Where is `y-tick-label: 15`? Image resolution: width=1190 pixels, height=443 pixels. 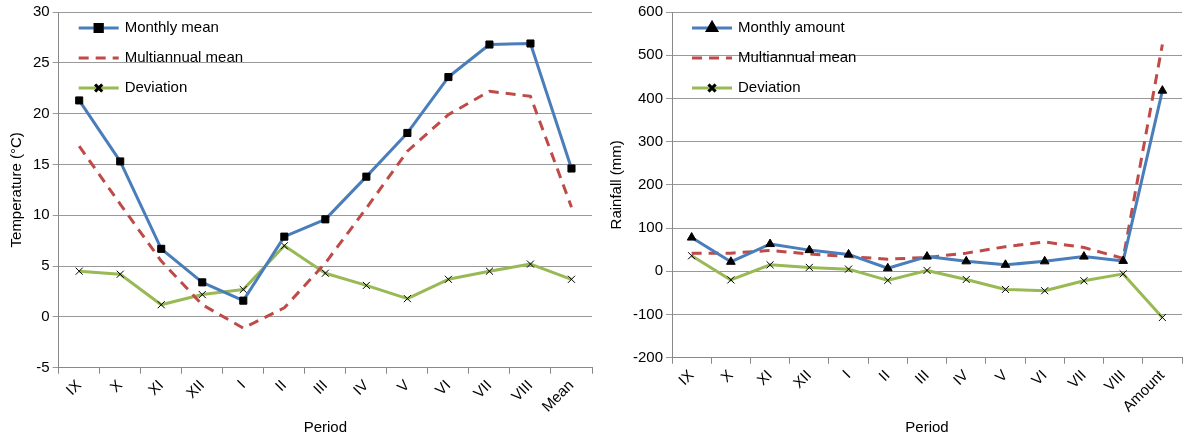
y-tick-label: 15 is located at coordinates (41, 163).